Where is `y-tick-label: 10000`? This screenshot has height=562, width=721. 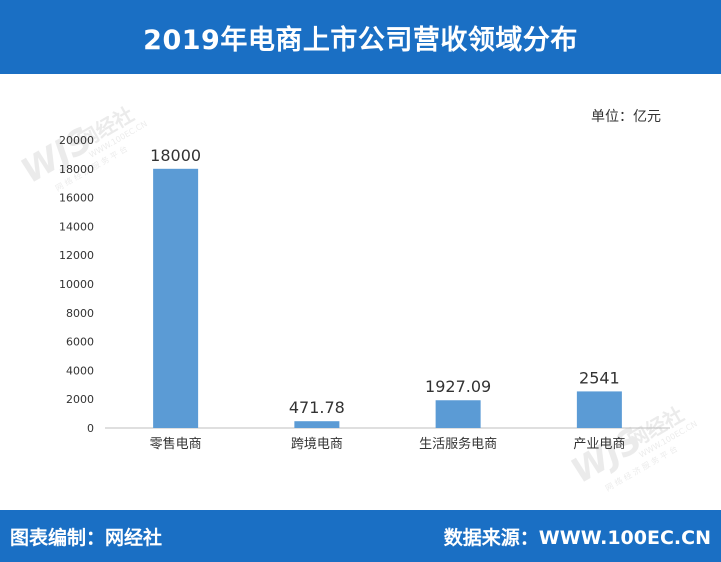
y-tick-label: 10000 is located at coordinates (76, 284).